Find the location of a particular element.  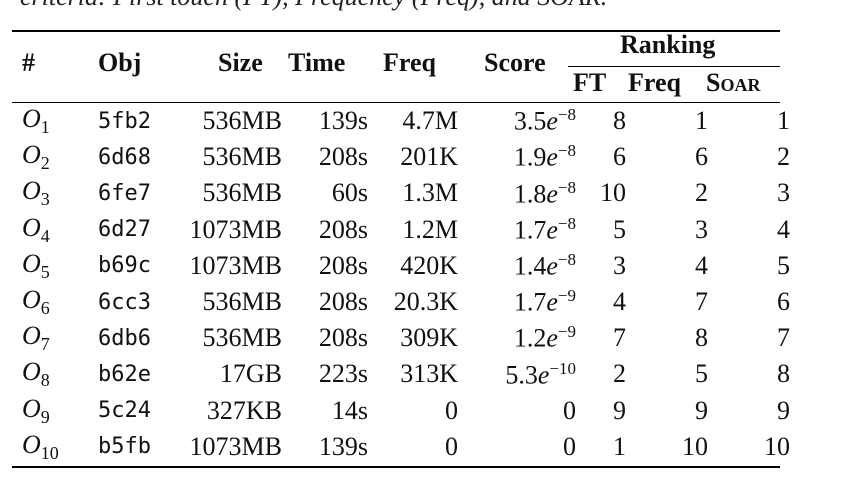

header-ft: FT is located at coordinates (590, 82).